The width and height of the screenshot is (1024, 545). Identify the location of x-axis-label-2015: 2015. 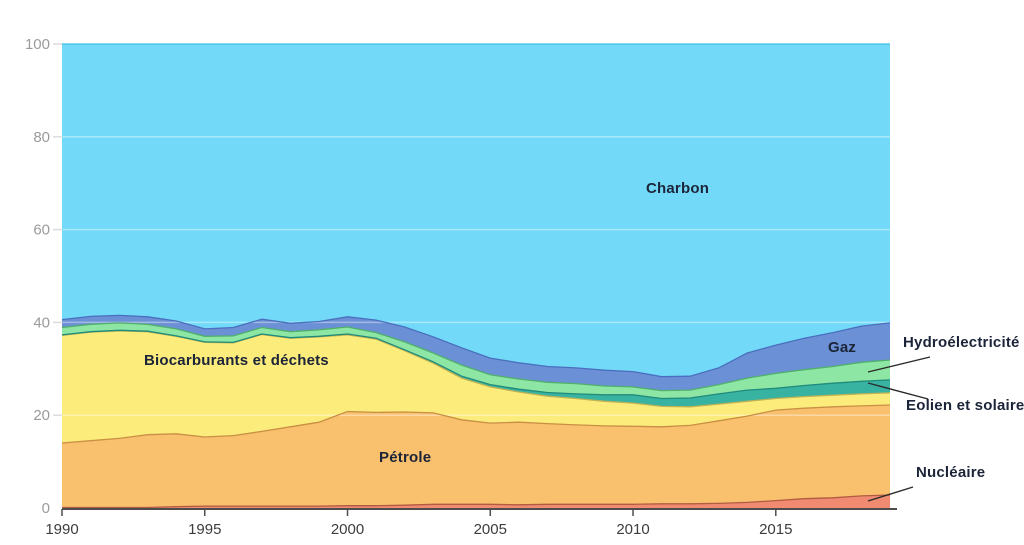
(775, 529).